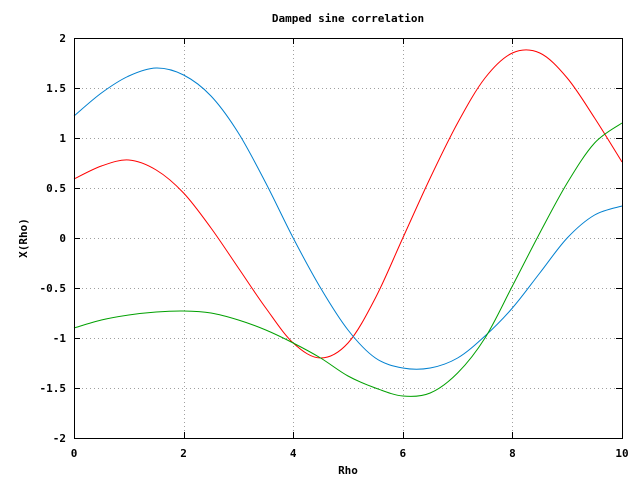  I want to click on y-tick-label: -1.5, so click(53, 388).